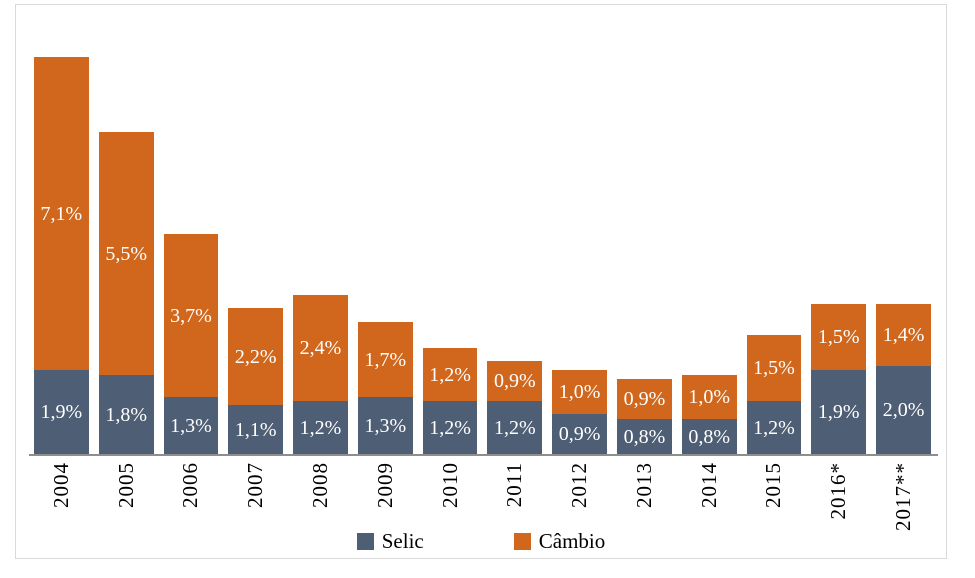  I want to click on bar-segment-selic: 1,1%, so click(256, 429).